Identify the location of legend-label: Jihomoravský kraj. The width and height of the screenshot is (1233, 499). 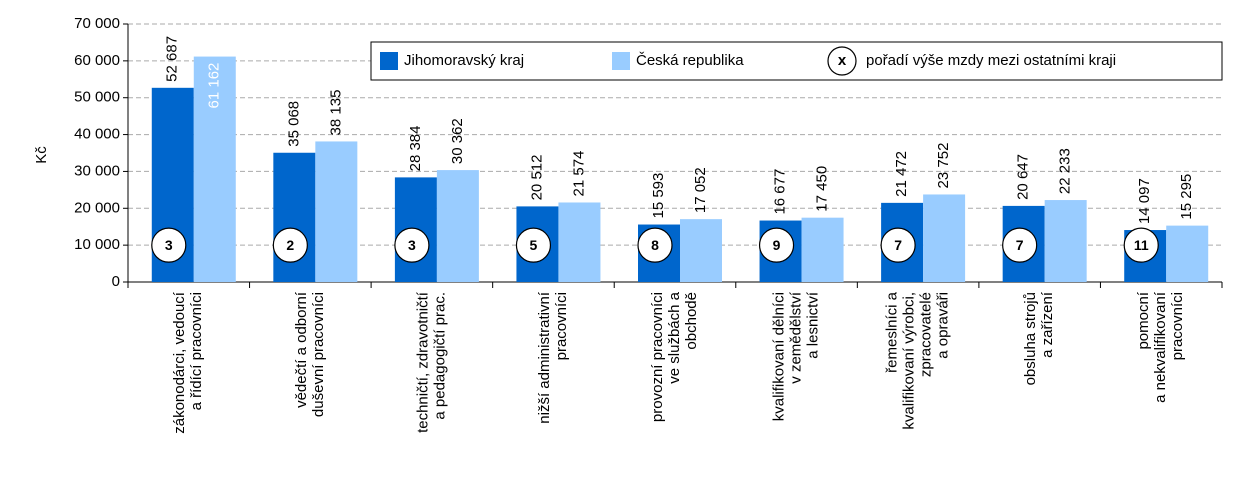
(464, 60).